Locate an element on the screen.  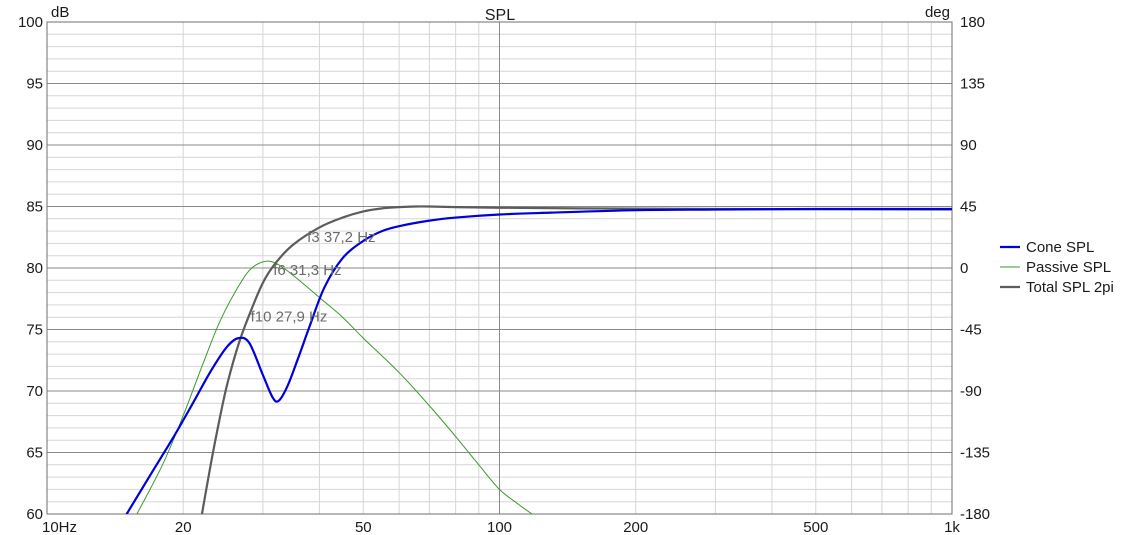
annotation-label: f3 37,2 Hz is located at coordinates (341, 237).